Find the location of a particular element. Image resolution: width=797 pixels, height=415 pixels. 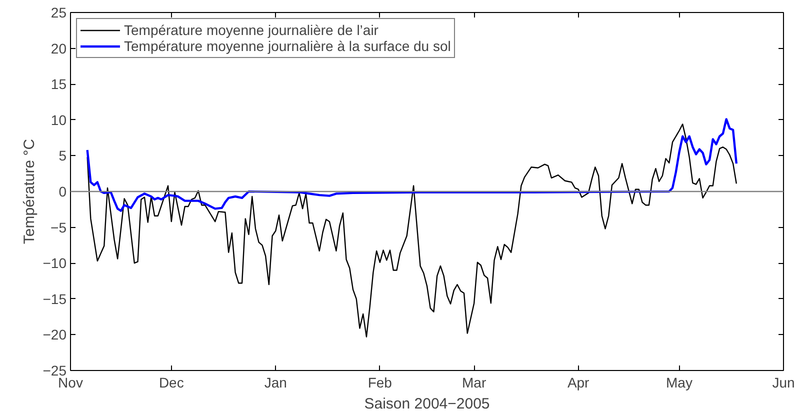

y-tick-label: −5 is located at coordinates (58, 227).